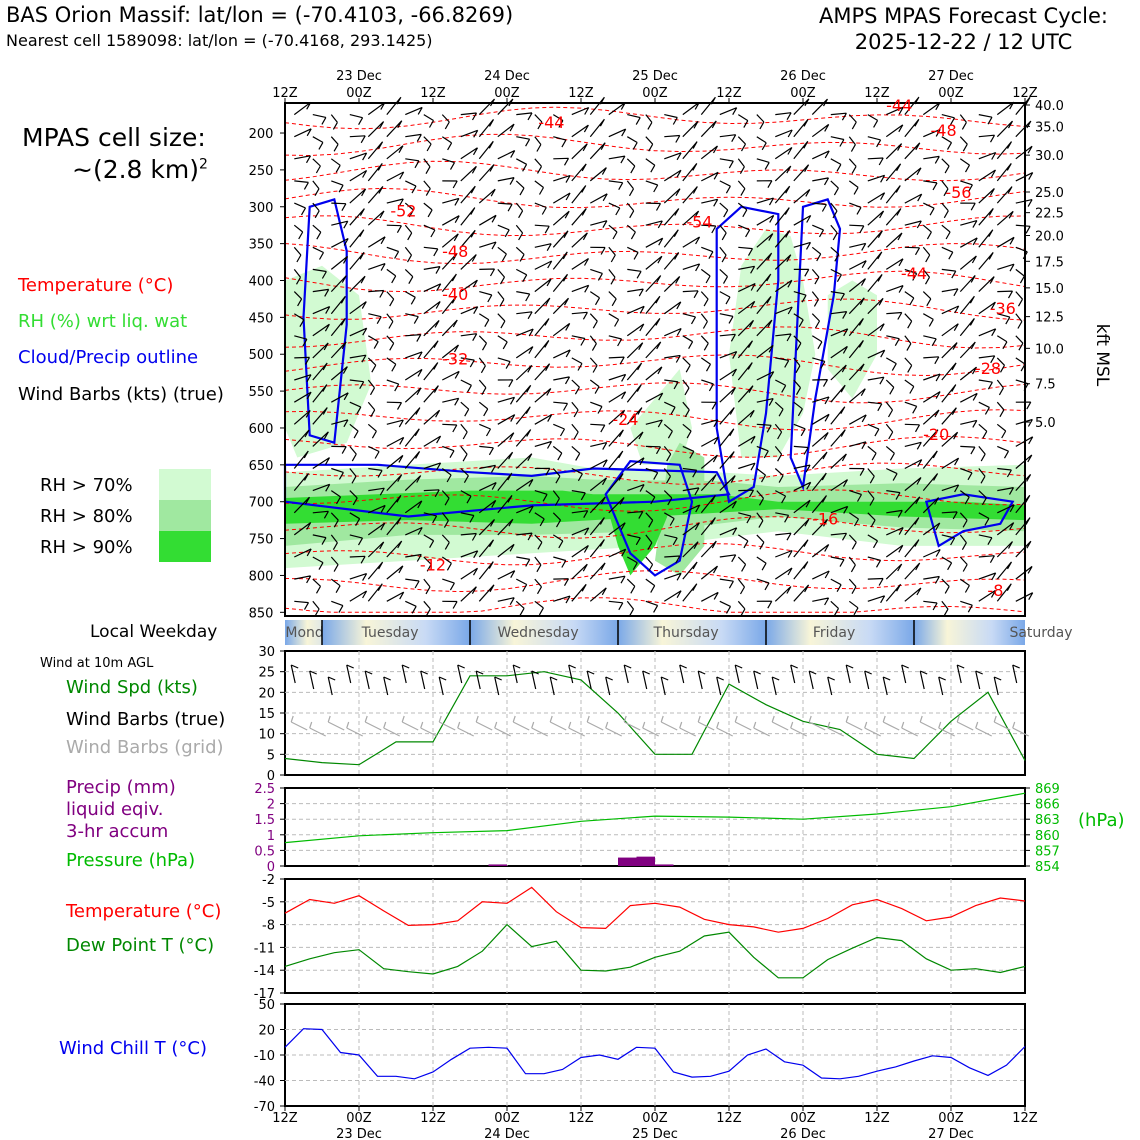 The image size is (1140, 1140). I want to click on label-rh80: RH > 80%, so click(86, 516).